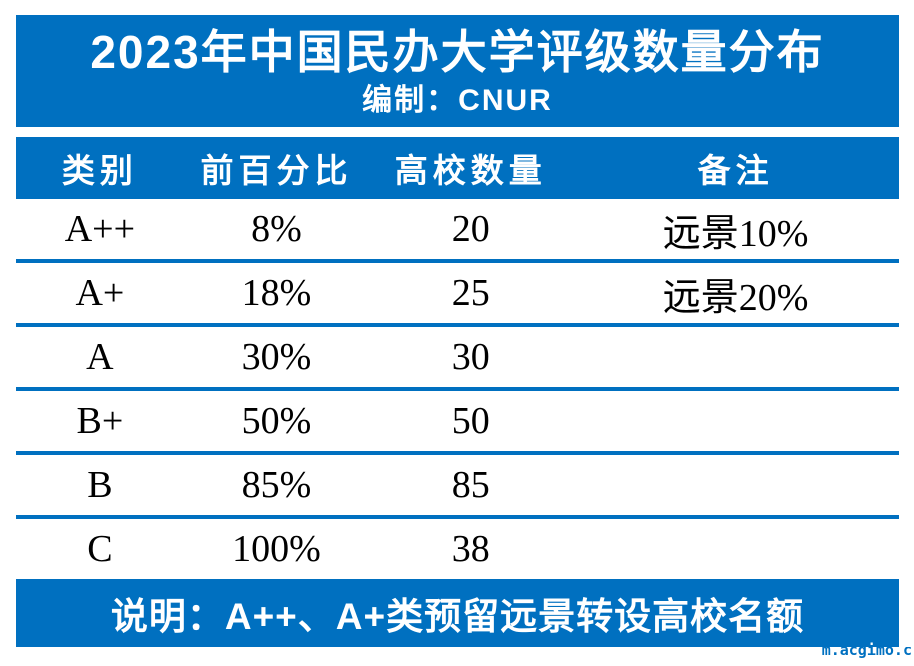 The image size is (914, 666). What do you see at coordinates (100, 486) in the screenshot?
I see `cell-category: B` at bounding box center [100, 486].